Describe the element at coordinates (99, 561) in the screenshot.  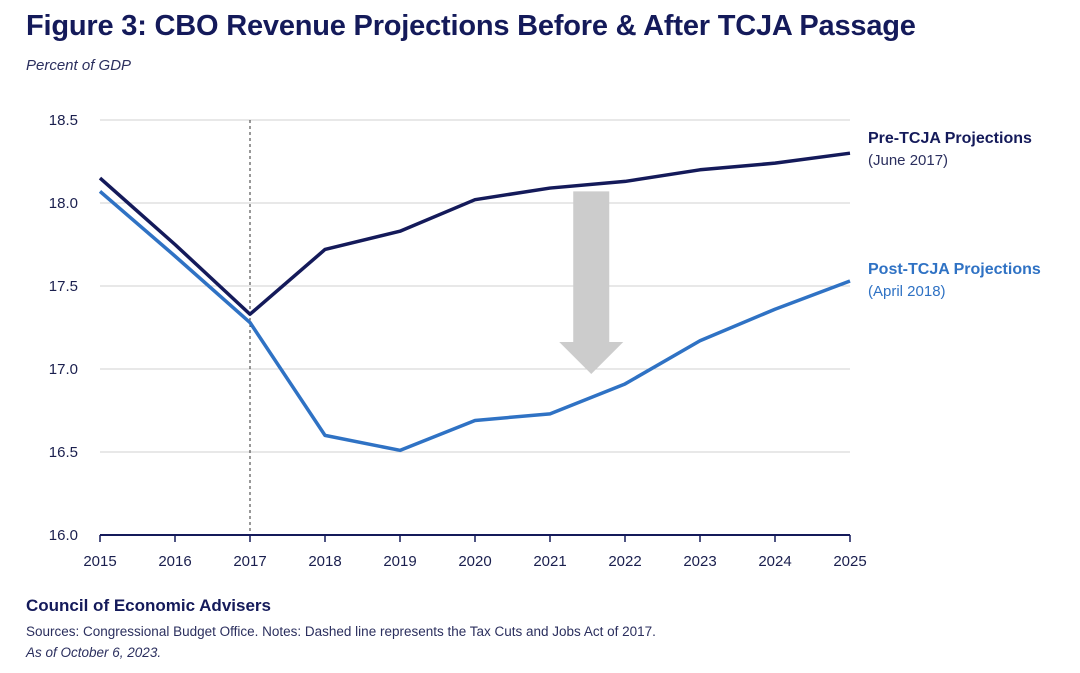
I see `x-tick-label: 2015` at that location.